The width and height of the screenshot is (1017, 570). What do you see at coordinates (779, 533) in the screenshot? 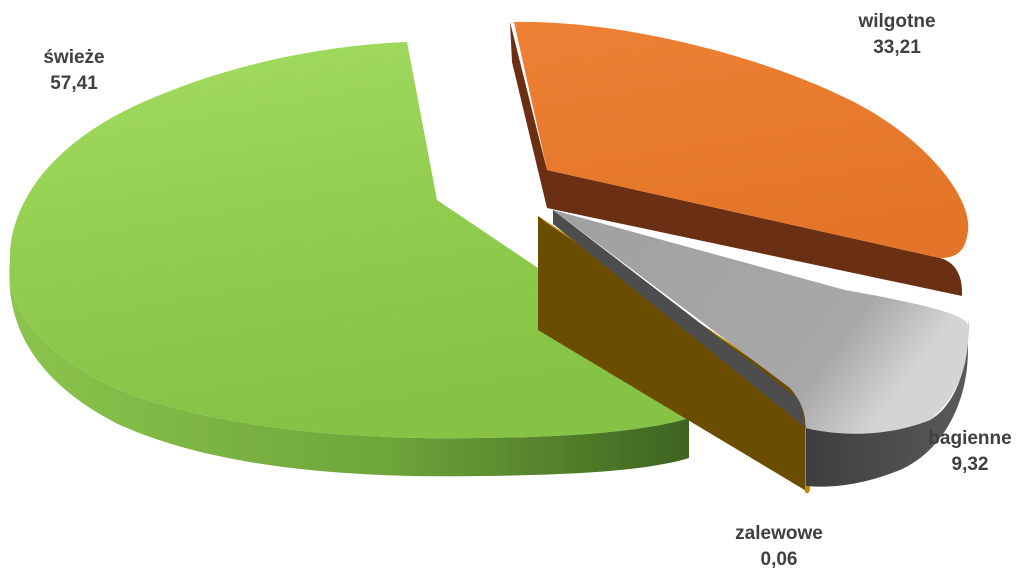
I see `data-label-zalewowe-name: zalewowe` at bounding box center [779, 533].